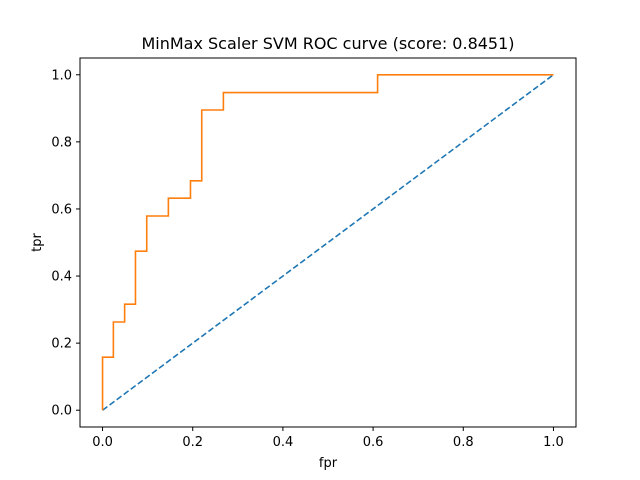 This screenshot has width=640, height=480. What do you see at coordinates (192, 442) in the screenshot?
I see `x-tick-label: 0.2` at bounding box center [192, 442].